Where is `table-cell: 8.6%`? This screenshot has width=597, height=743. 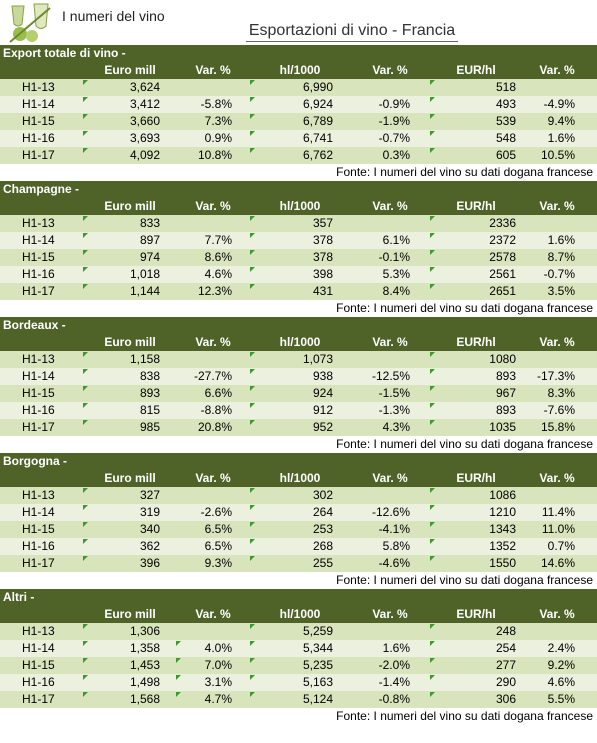
table-cell: 8.6% is located at coordinates (218, 257).